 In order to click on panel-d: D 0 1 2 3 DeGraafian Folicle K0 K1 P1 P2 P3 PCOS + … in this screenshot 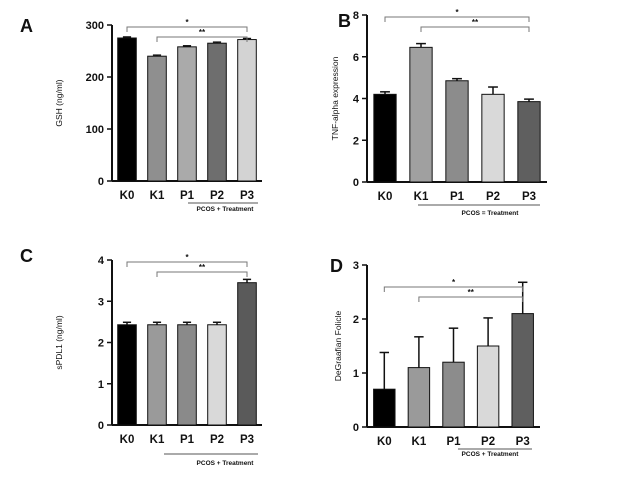, I will do `click(435, 357)`.